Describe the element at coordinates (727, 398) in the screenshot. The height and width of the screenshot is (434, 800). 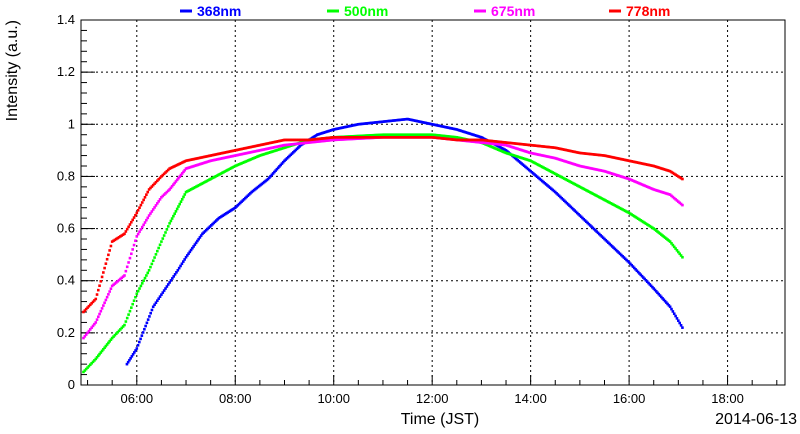
I see `x-tick-label: 18:00` at that location.